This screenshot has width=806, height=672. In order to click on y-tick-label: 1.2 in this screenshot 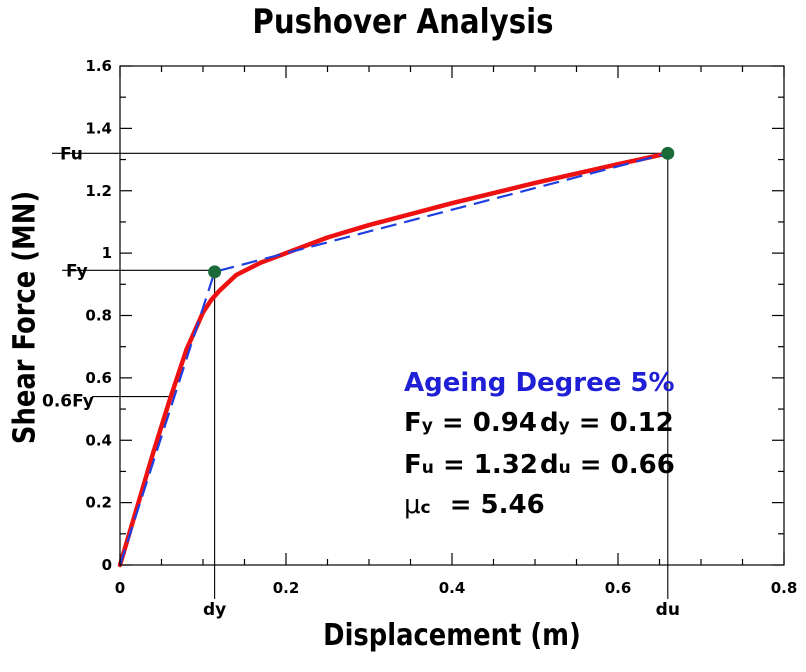, I will do `click(98, 191)`.